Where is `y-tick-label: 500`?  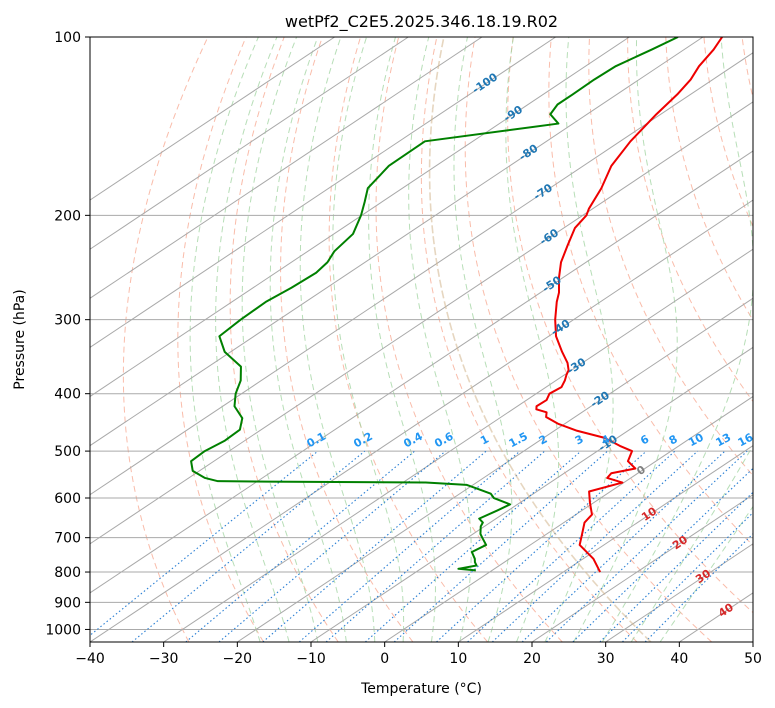 y-tick-label: 500 is located at coordinates (67, 452).